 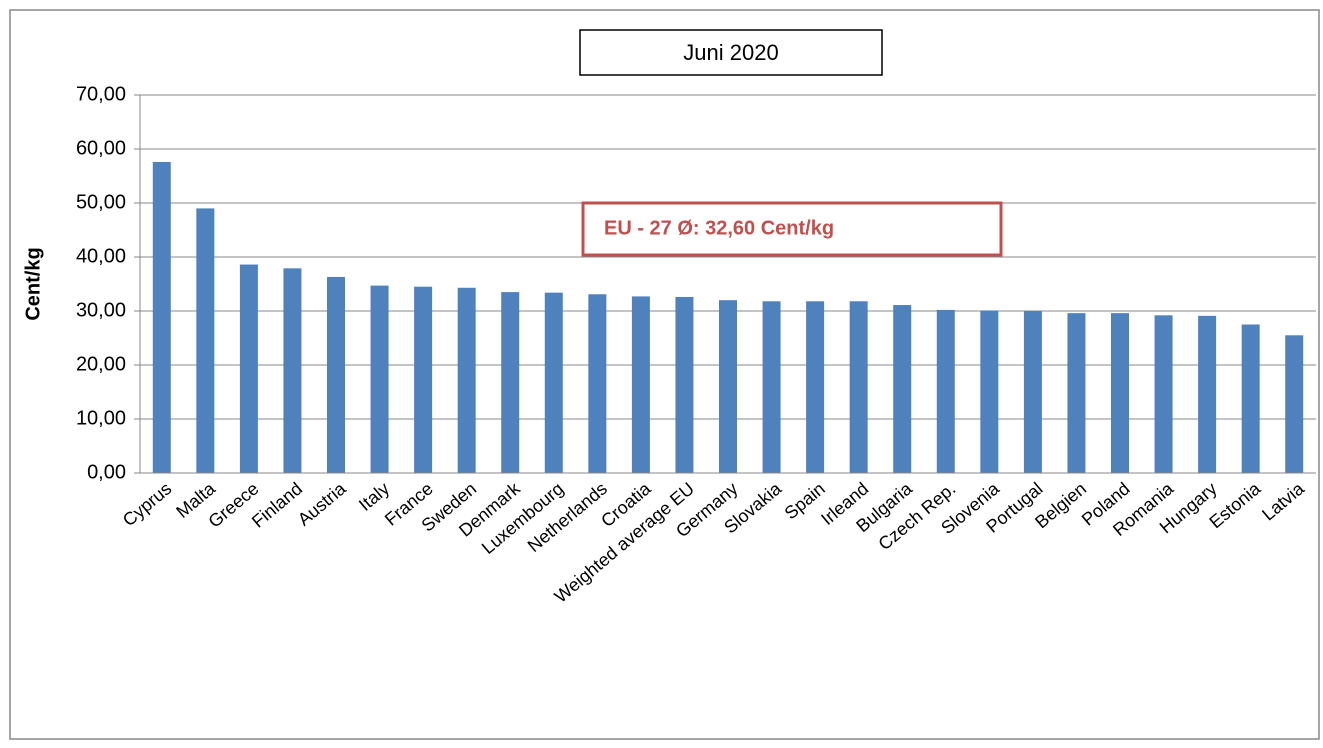 I want to click on annotation-box, so click(x=792, y=229).